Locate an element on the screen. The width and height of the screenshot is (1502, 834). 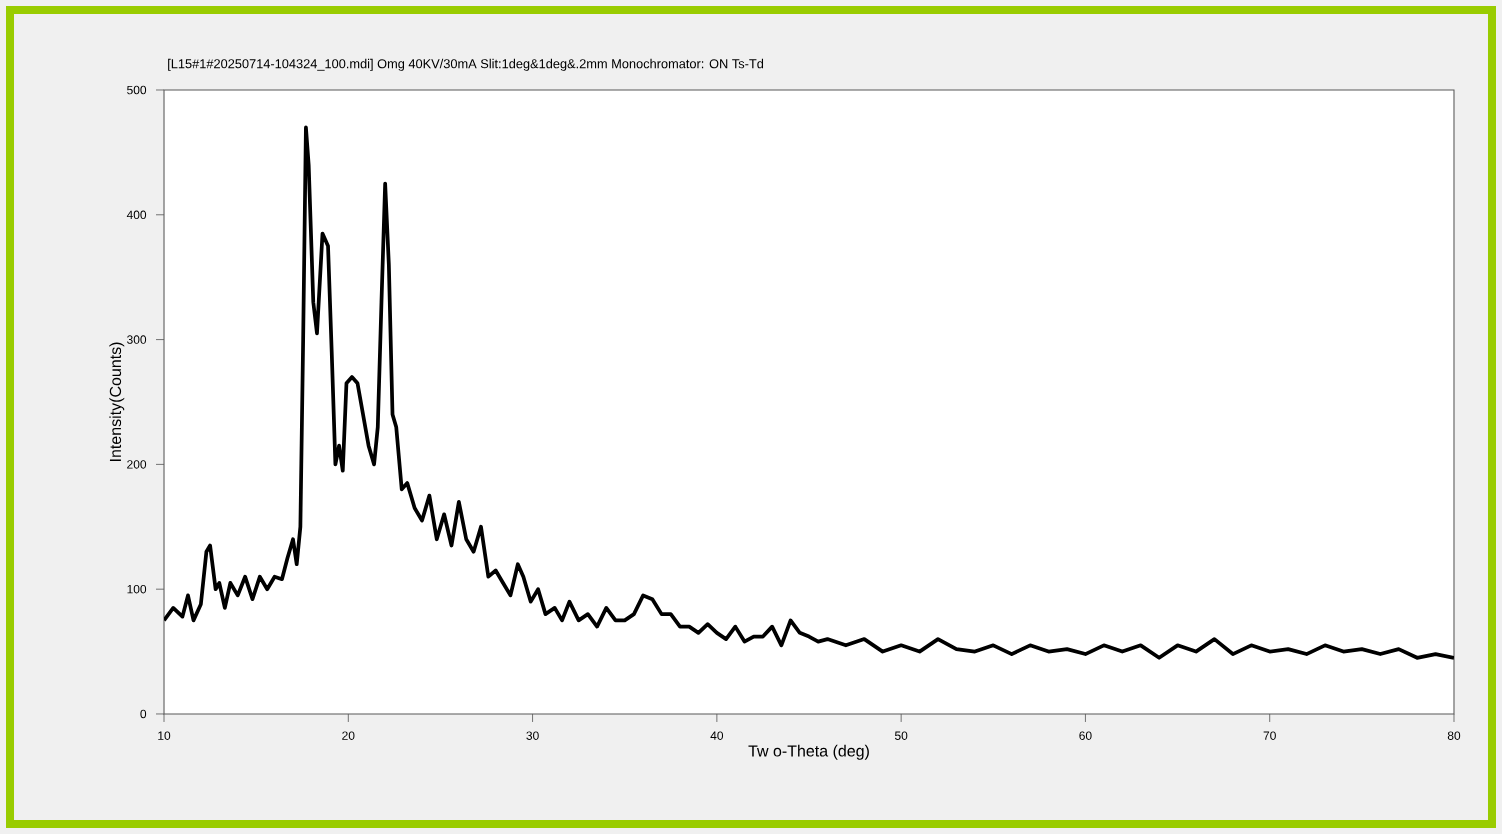
y-axis-title: Intensity(Counts) is located at coordinates (117, 401).